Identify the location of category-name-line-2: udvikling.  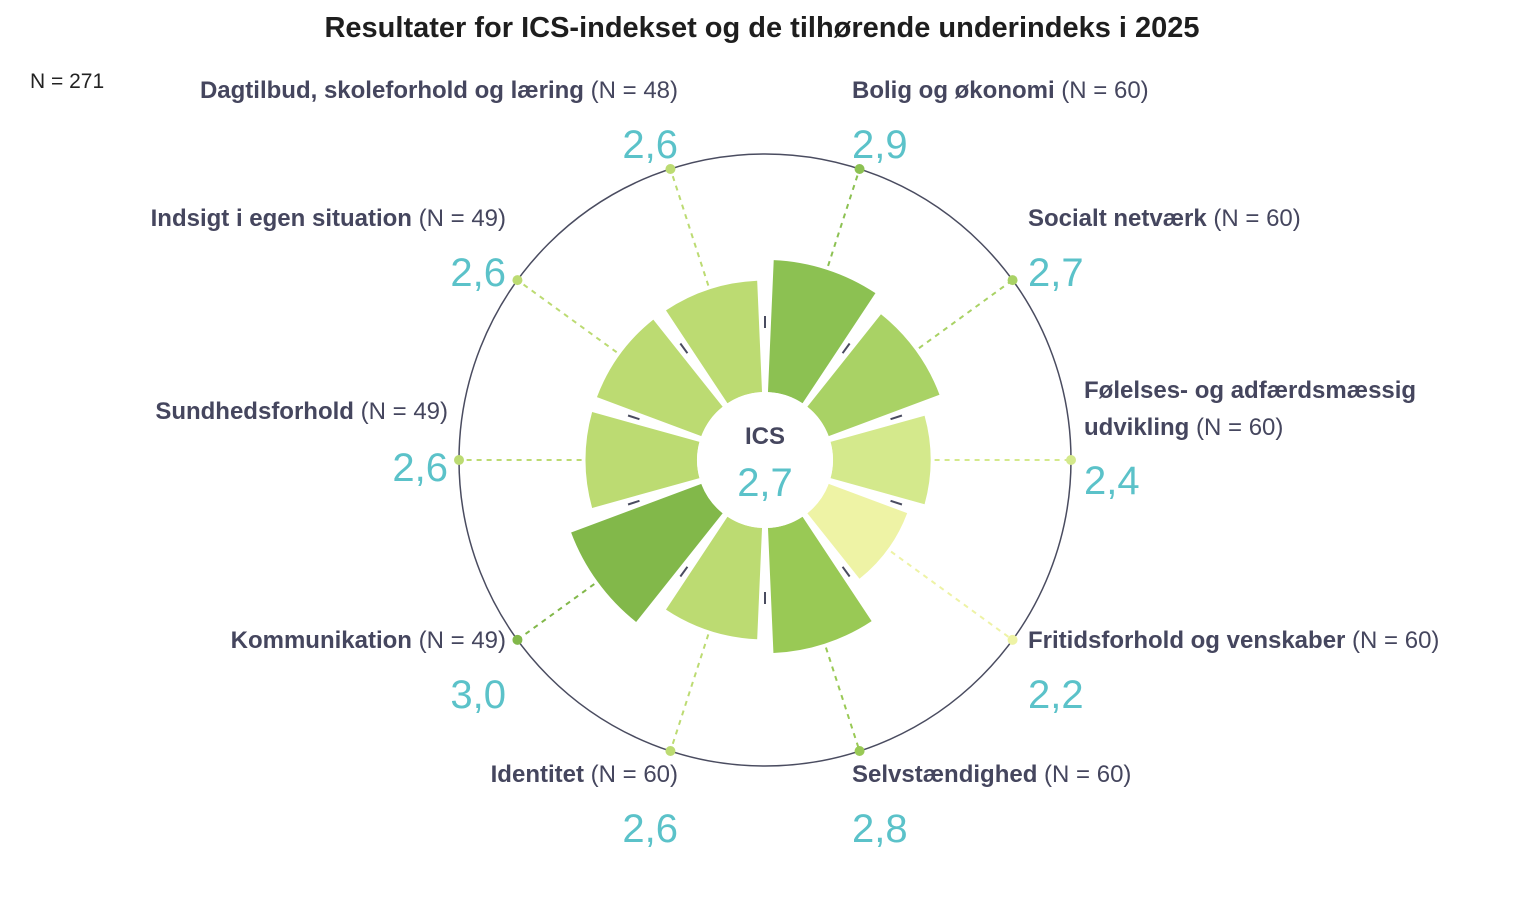
(1136, 427).